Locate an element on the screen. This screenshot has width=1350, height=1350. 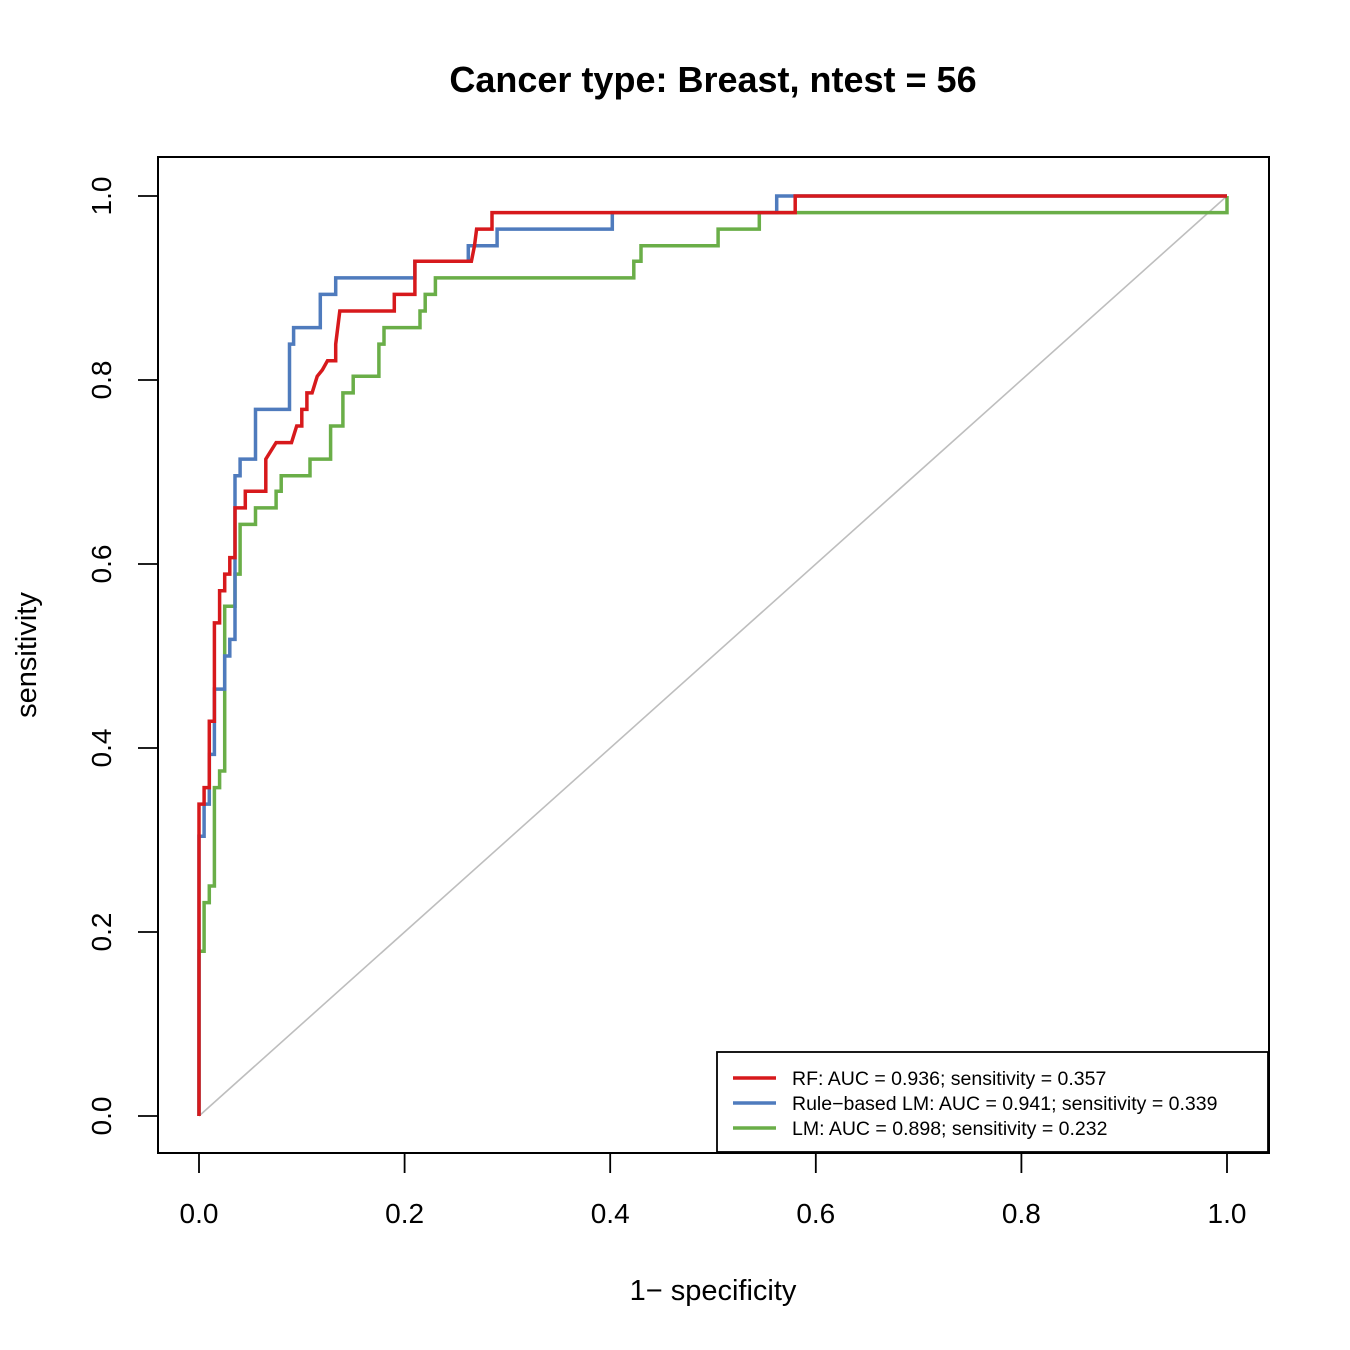
y-axis-label: sensitivity is located at coordinates (27, 655).